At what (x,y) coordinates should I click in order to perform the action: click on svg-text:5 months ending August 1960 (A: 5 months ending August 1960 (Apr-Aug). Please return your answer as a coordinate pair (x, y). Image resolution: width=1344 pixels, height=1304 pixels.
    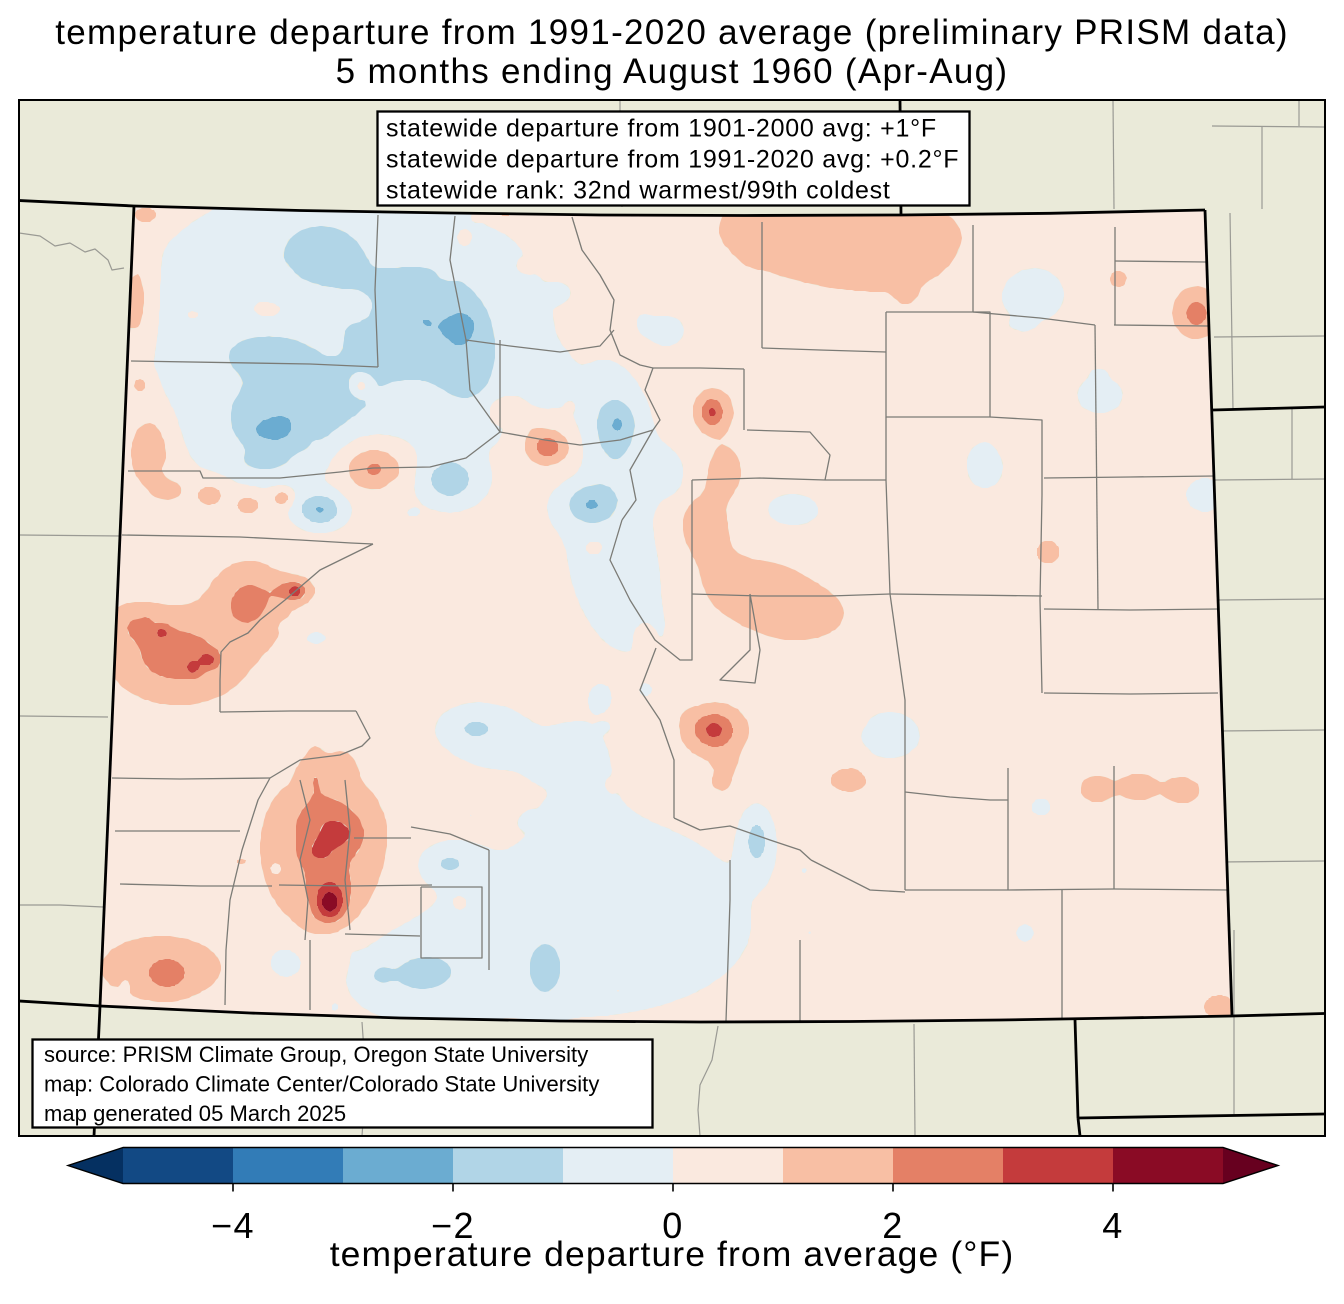
    Looking at the image, I should click on (672, 71).